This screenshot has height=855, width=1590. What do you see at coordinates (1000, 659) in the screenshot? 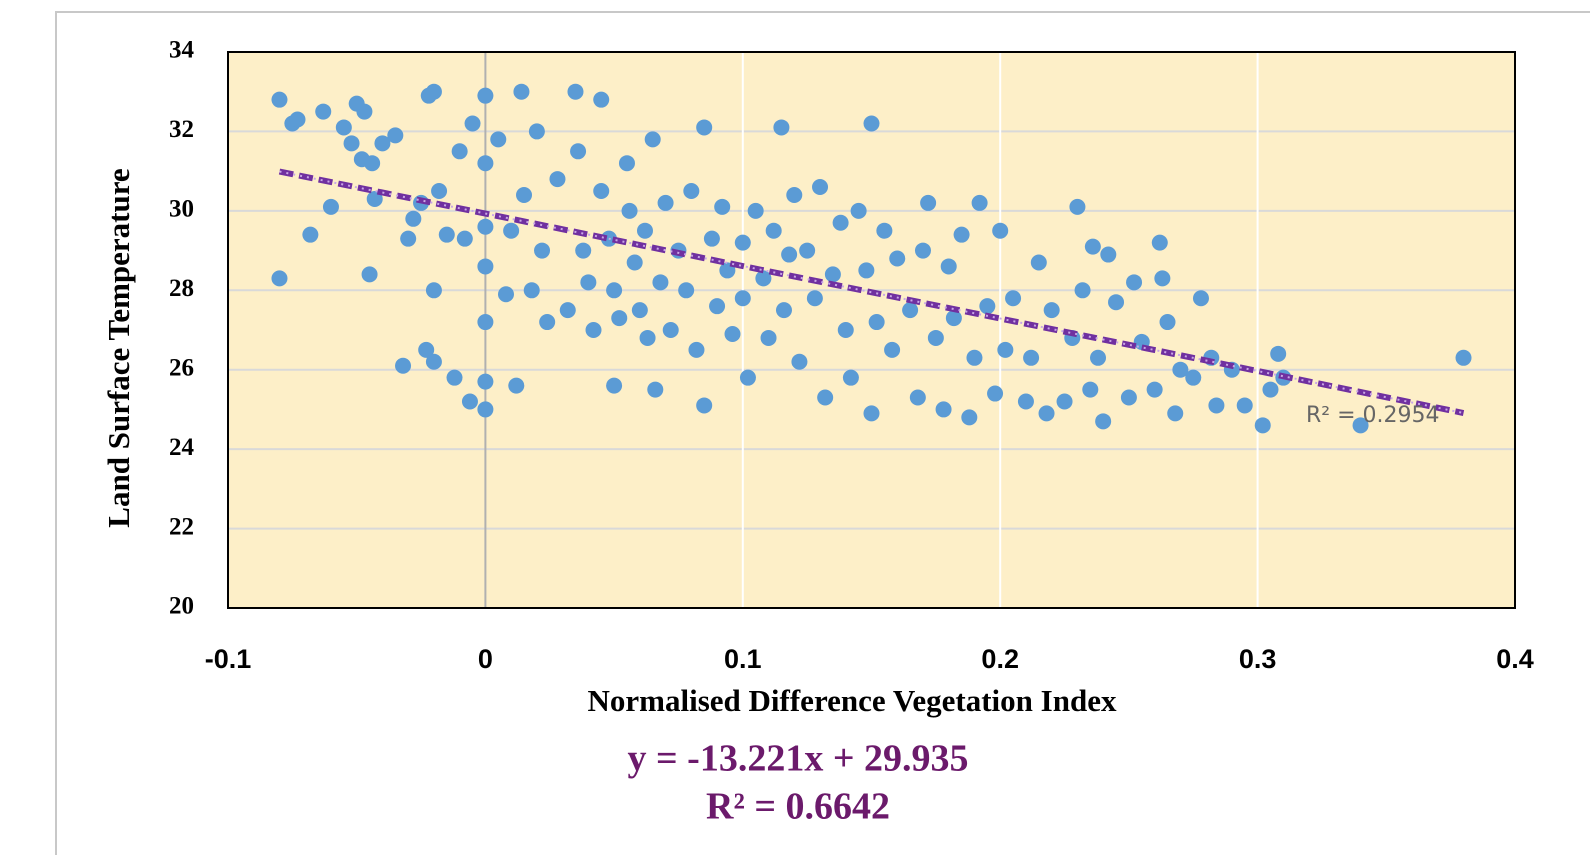
I see `x-tick-label: 0.2` at bounding box center [1000, 659].